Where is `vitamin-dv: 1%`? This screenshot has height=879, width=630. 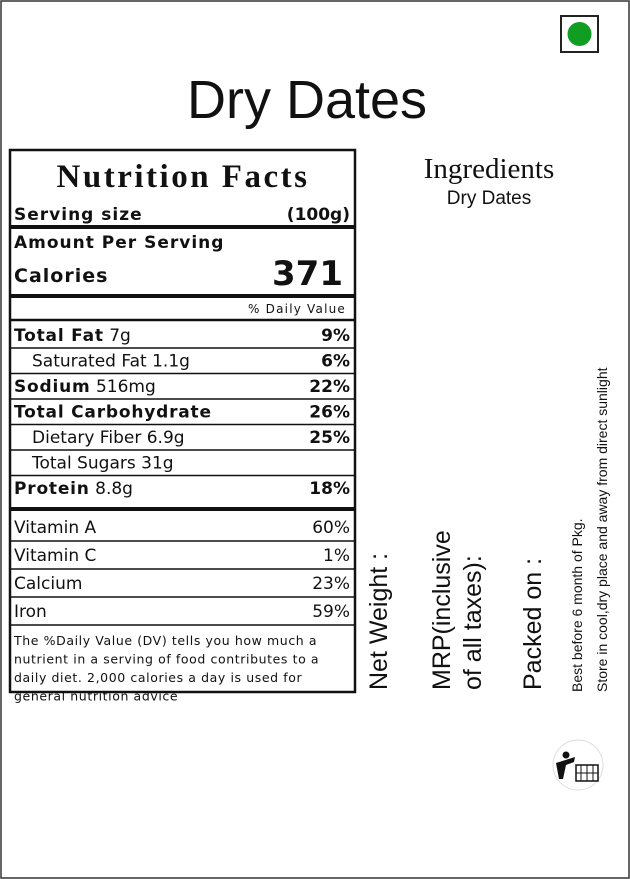
vitamin-dv: 1% is located at coordinates (336, 556).